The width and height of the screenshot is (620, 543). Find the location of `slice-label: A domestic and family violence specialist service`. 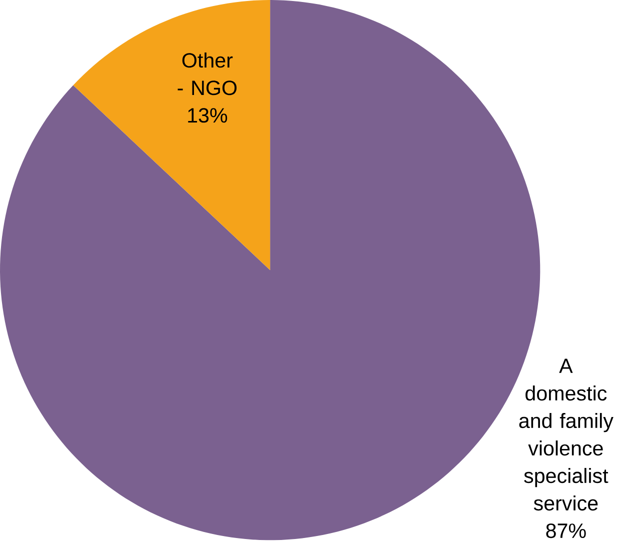

slice-label: A domestic and family violence specialist service is located at coordinates (566, 434).